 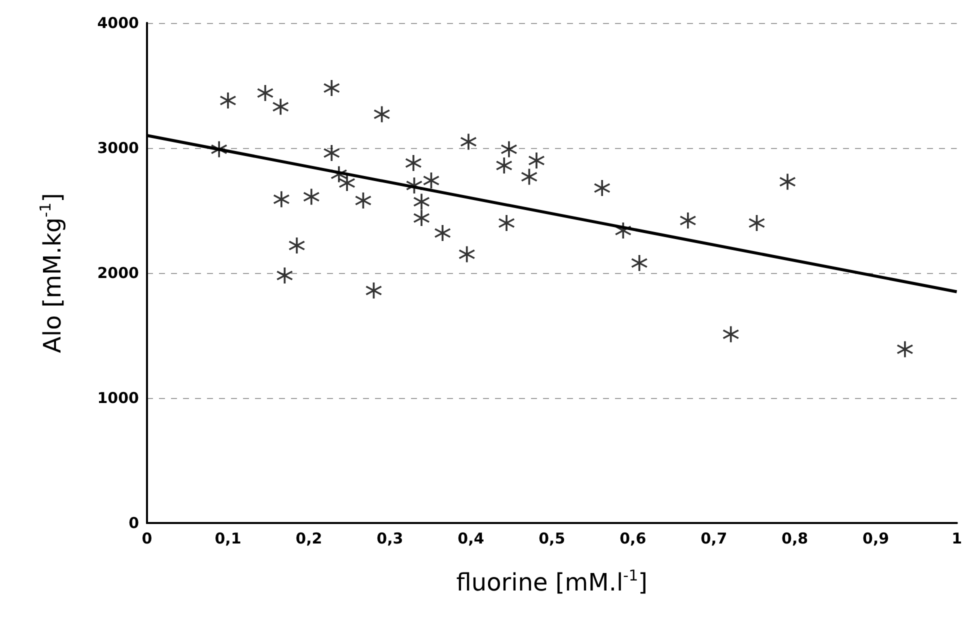 I want to click on x-tick-label: 0,9, so click(x=876, y=539).